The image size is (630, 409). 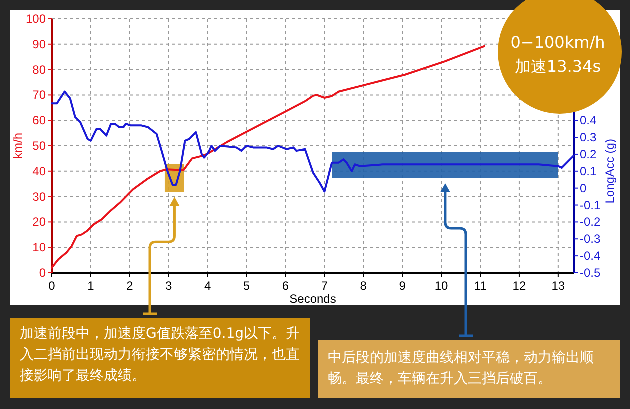 What do you see at coordinates (91, 286) in the screenshot?
I see `x-tick-label: 1` at bounding box center [91, 286].